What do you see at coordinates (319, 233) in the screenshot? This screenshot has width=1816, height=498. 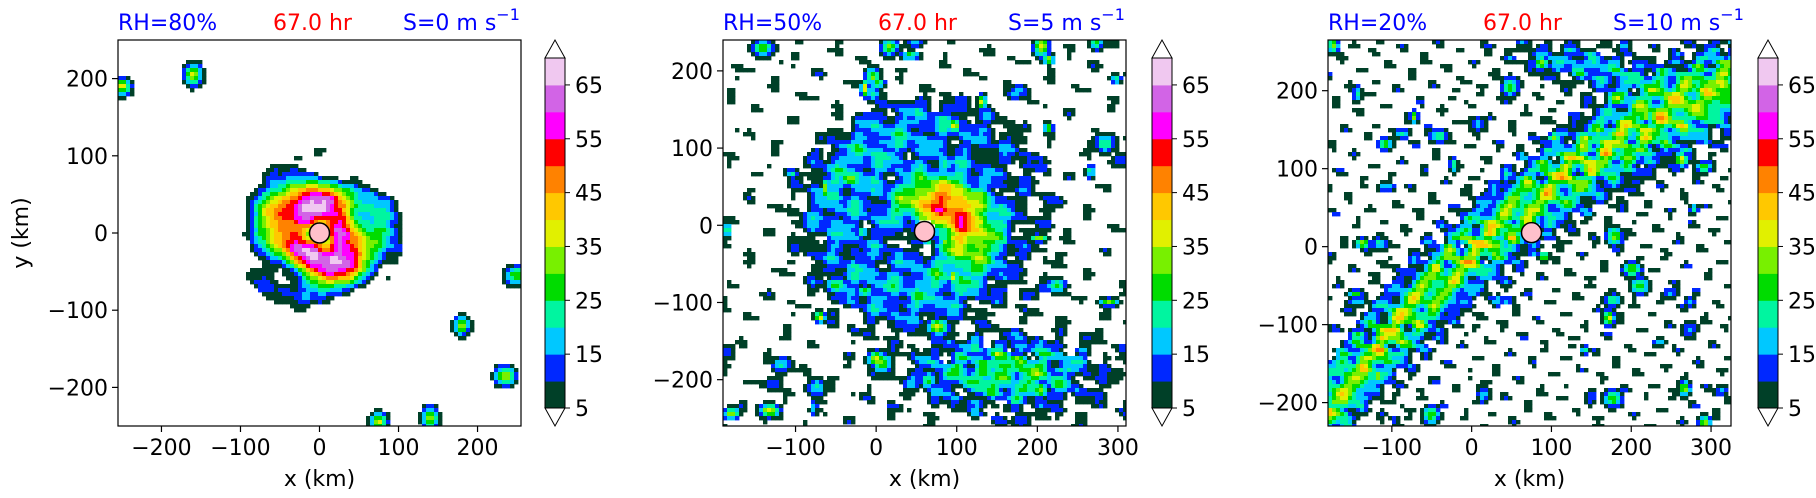 I see `storm-center-marker` at bounding box center [319, 233].